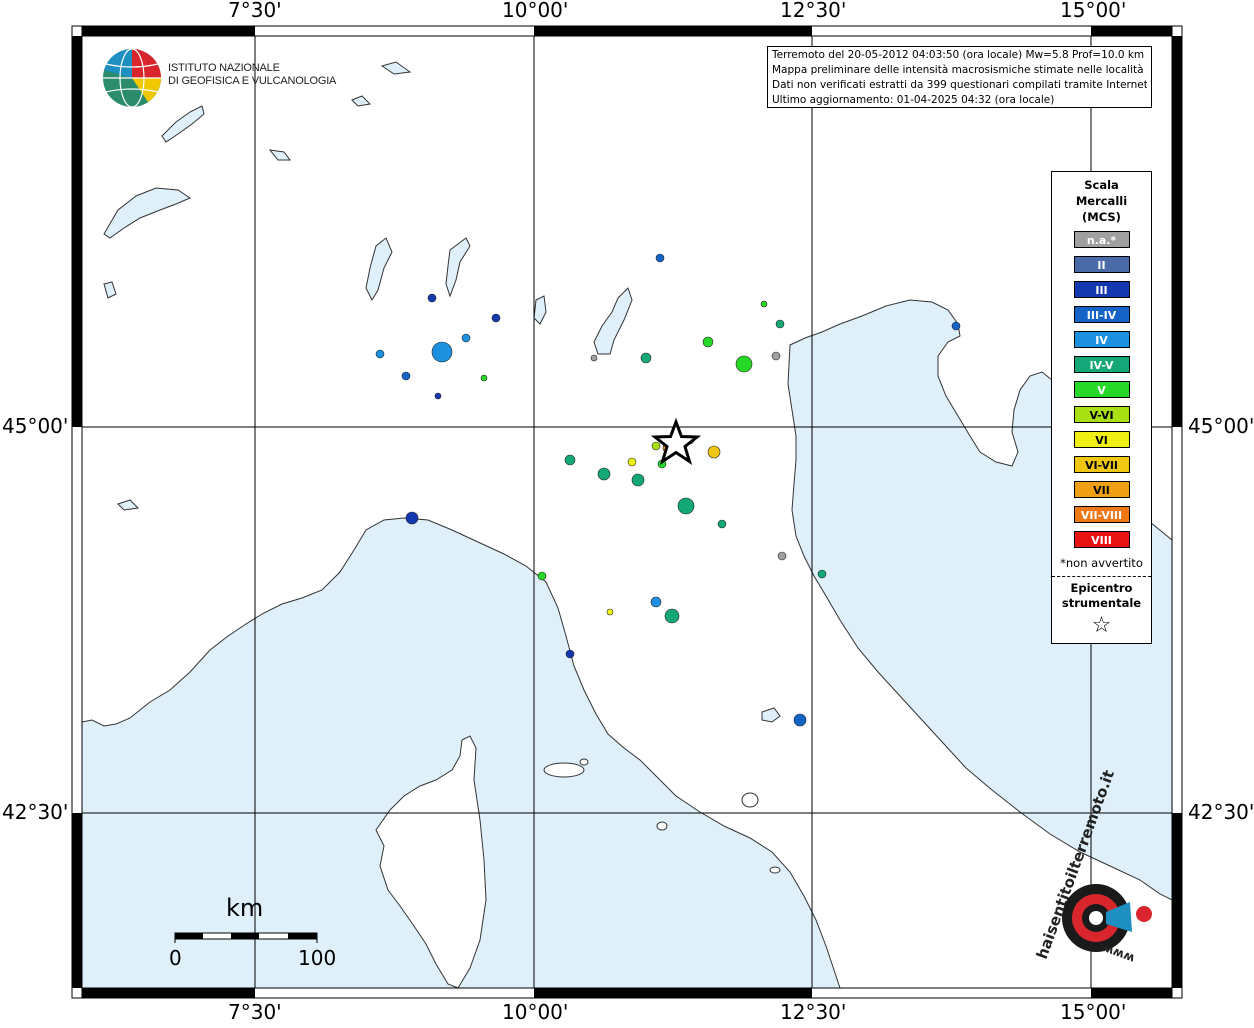 The height and width of the screenshot is (1028, 1254). I want to click on legend-note: *non avvertito, so click(1101, 563).